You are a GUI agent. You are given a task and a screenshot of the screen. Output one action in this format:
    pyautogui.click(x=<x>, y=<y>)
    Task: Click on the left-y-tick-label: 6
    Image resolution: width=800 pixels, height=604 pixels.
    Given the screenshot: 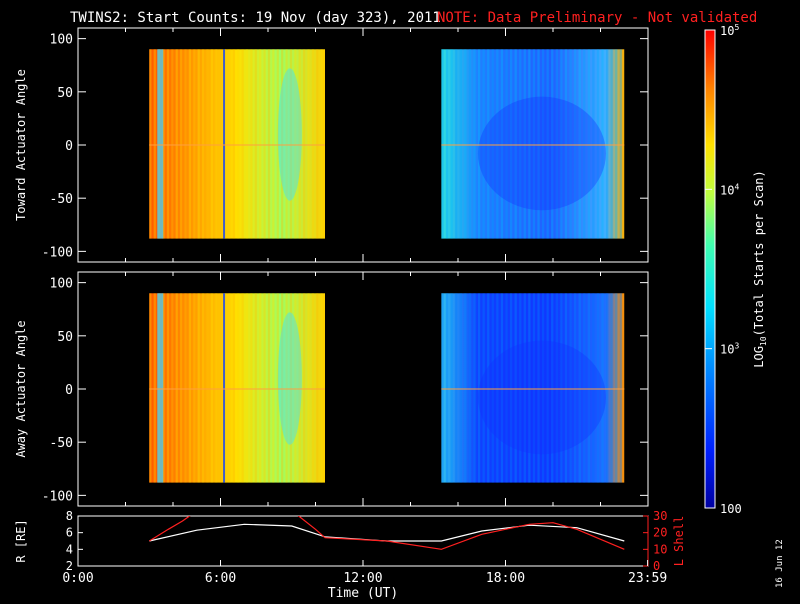 What is the action you would take?
    pyautogui.click(x=69, y=533)
    